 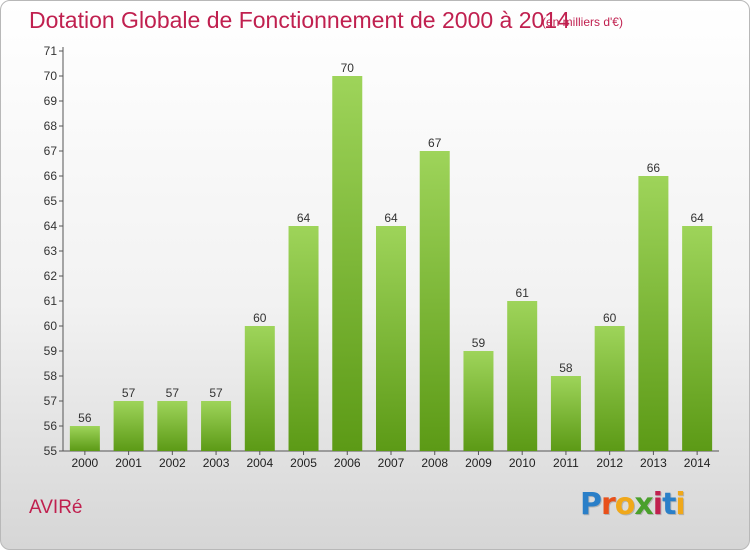 I want to click on data-label-2009: 59, so click(x=479, y=343).